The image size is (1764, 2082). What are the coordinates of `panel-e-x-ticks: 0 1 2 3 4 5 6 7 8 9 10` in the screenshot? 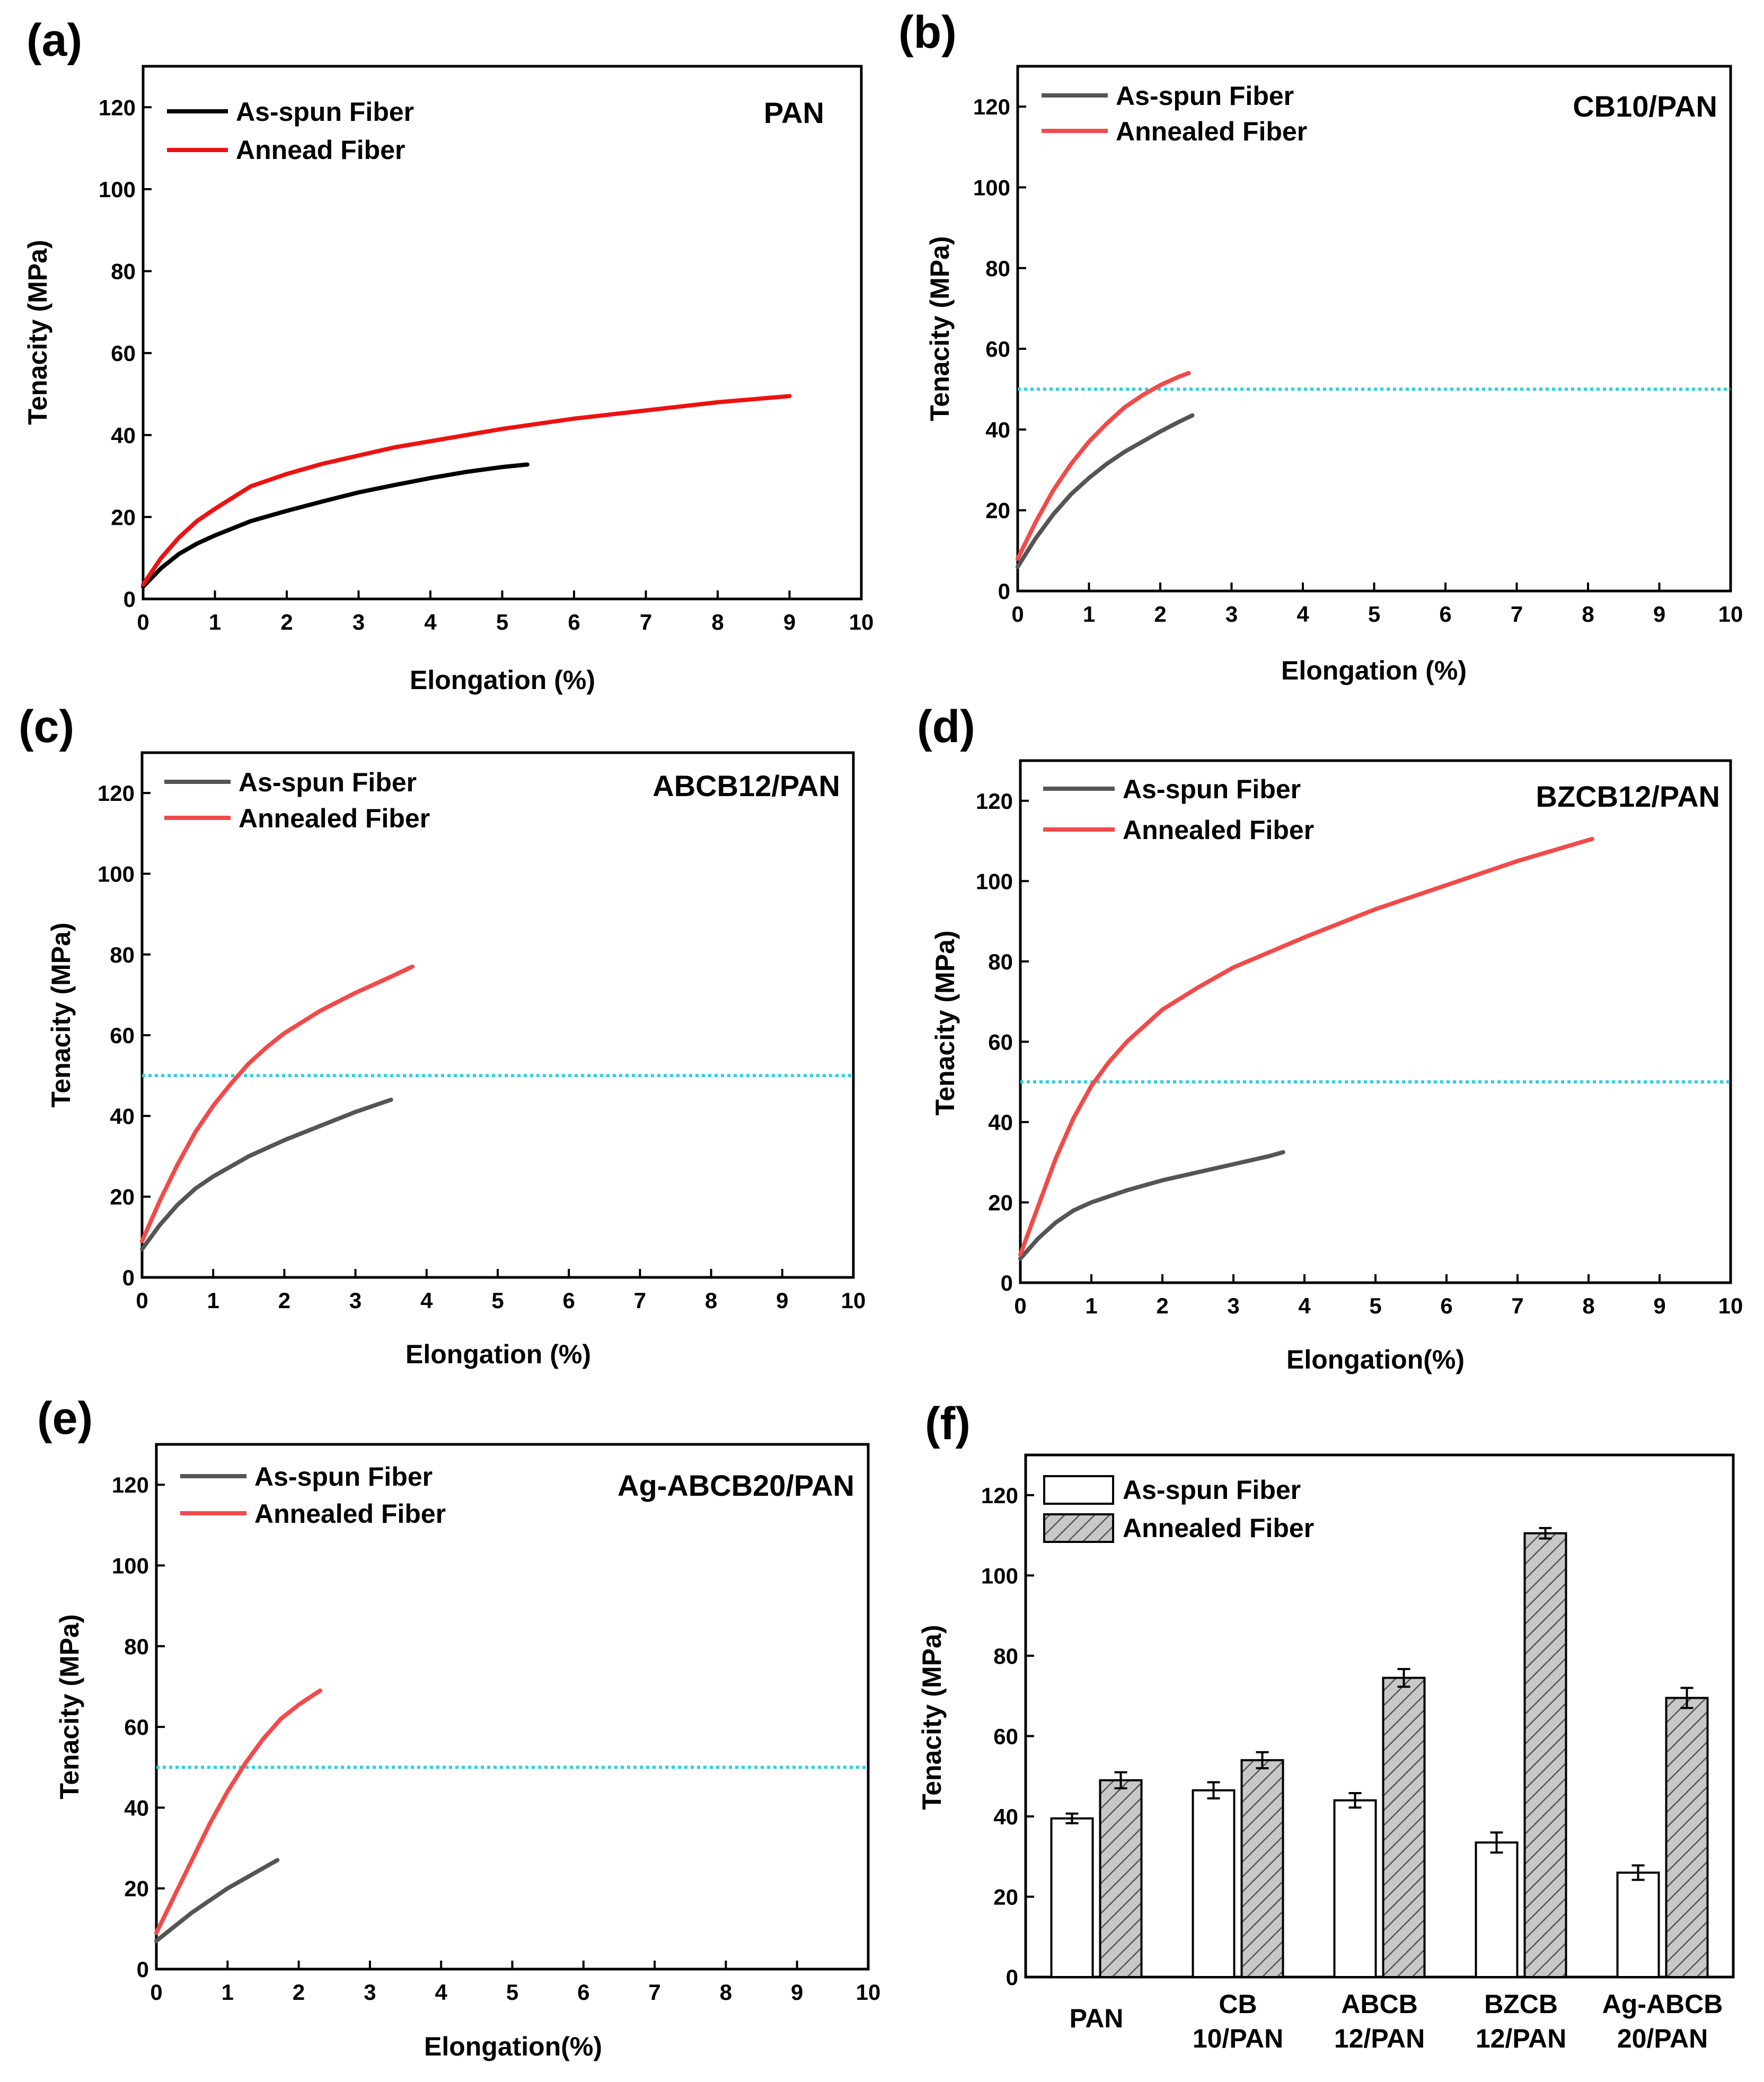 It's located at (515, 1983).